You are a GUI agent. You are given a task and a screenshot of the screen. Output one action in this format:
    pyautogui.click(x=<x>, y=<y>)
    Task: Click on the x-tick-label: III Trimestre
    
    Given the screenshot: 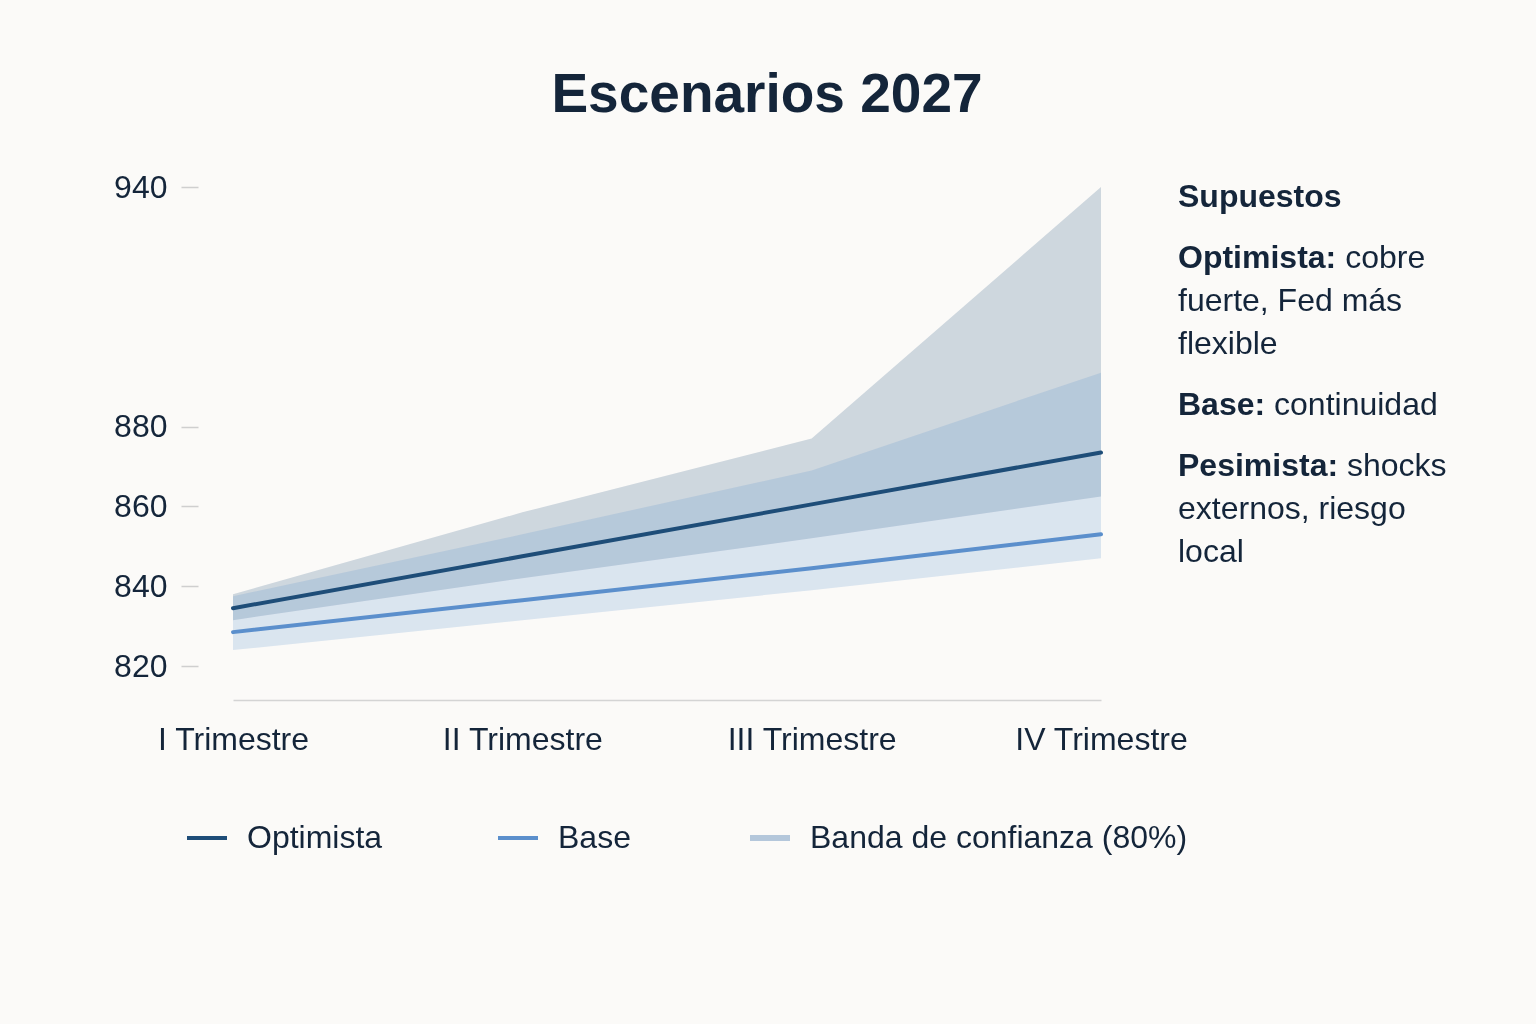 What is the action you would take?
    pyautogui.click(x=812, y=738)
    